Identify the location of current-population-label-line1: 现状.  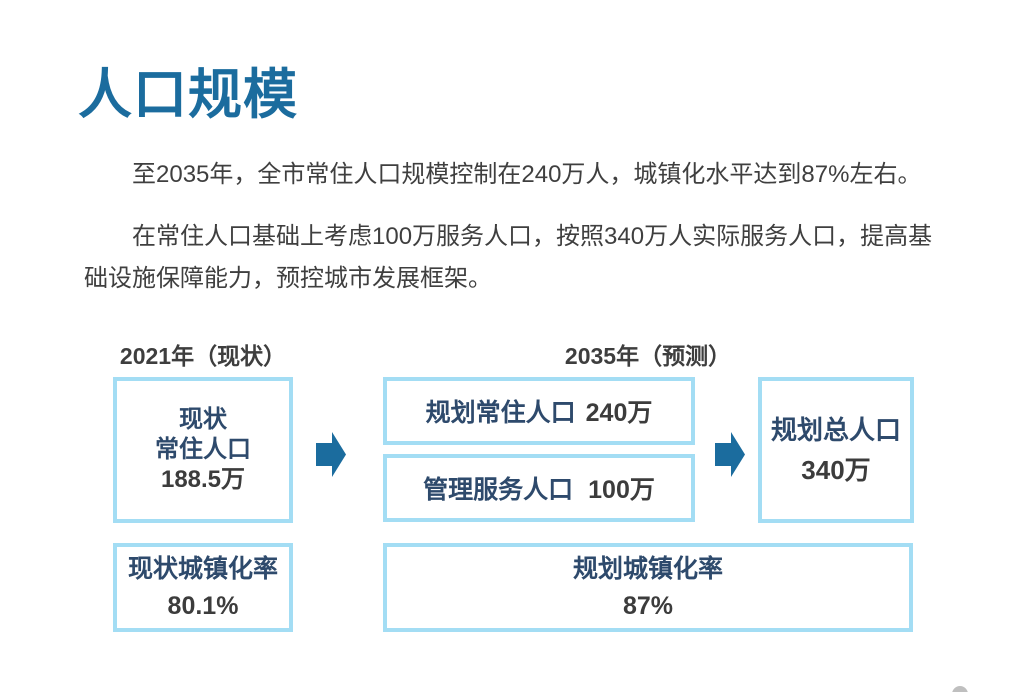
(203, 419).